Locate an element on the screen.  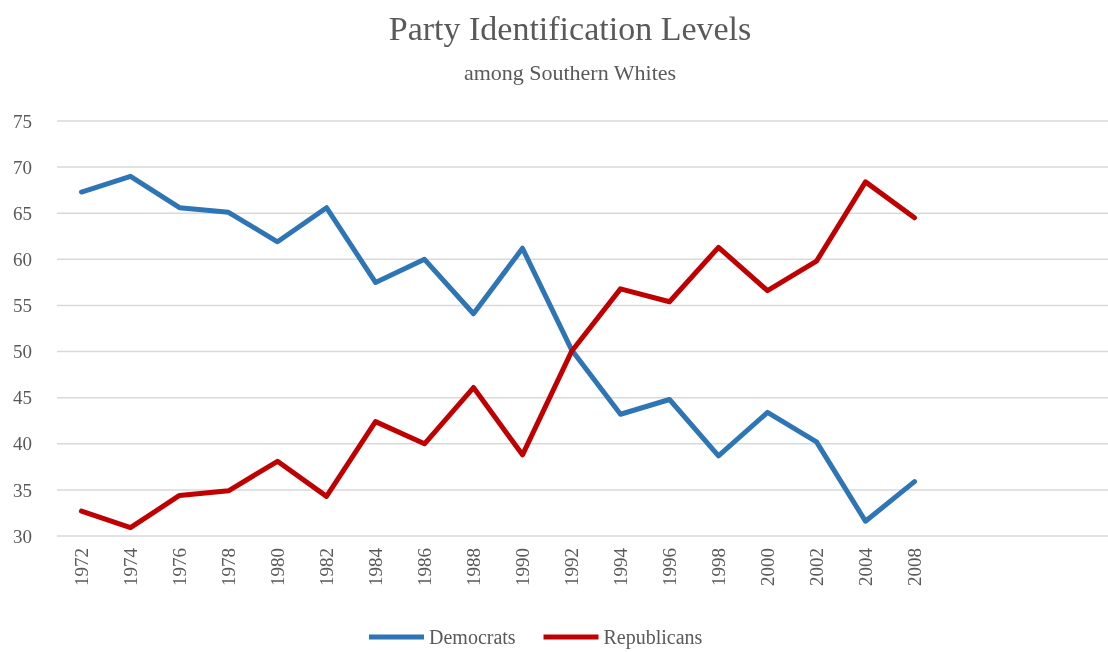
x-tick-label: 1972 is located at coordinates (82, 567).